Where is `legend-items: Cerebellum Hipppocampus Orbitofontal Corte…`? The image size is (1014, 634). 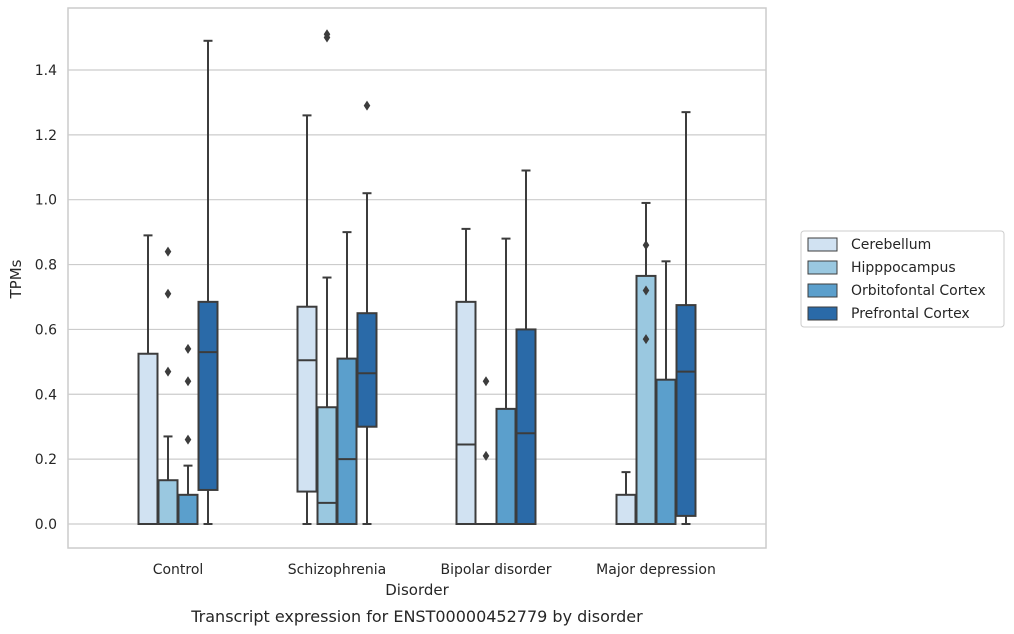
legend-items: Cerebellum Hipppocampus Orbitofontal Corte… is located at coordinates (896, 279).